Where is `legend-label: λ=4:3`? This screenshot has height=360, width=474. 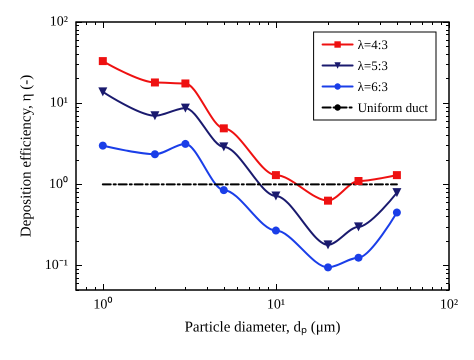
legend-label: λ=4:3 is located at coordinates (373, 44).